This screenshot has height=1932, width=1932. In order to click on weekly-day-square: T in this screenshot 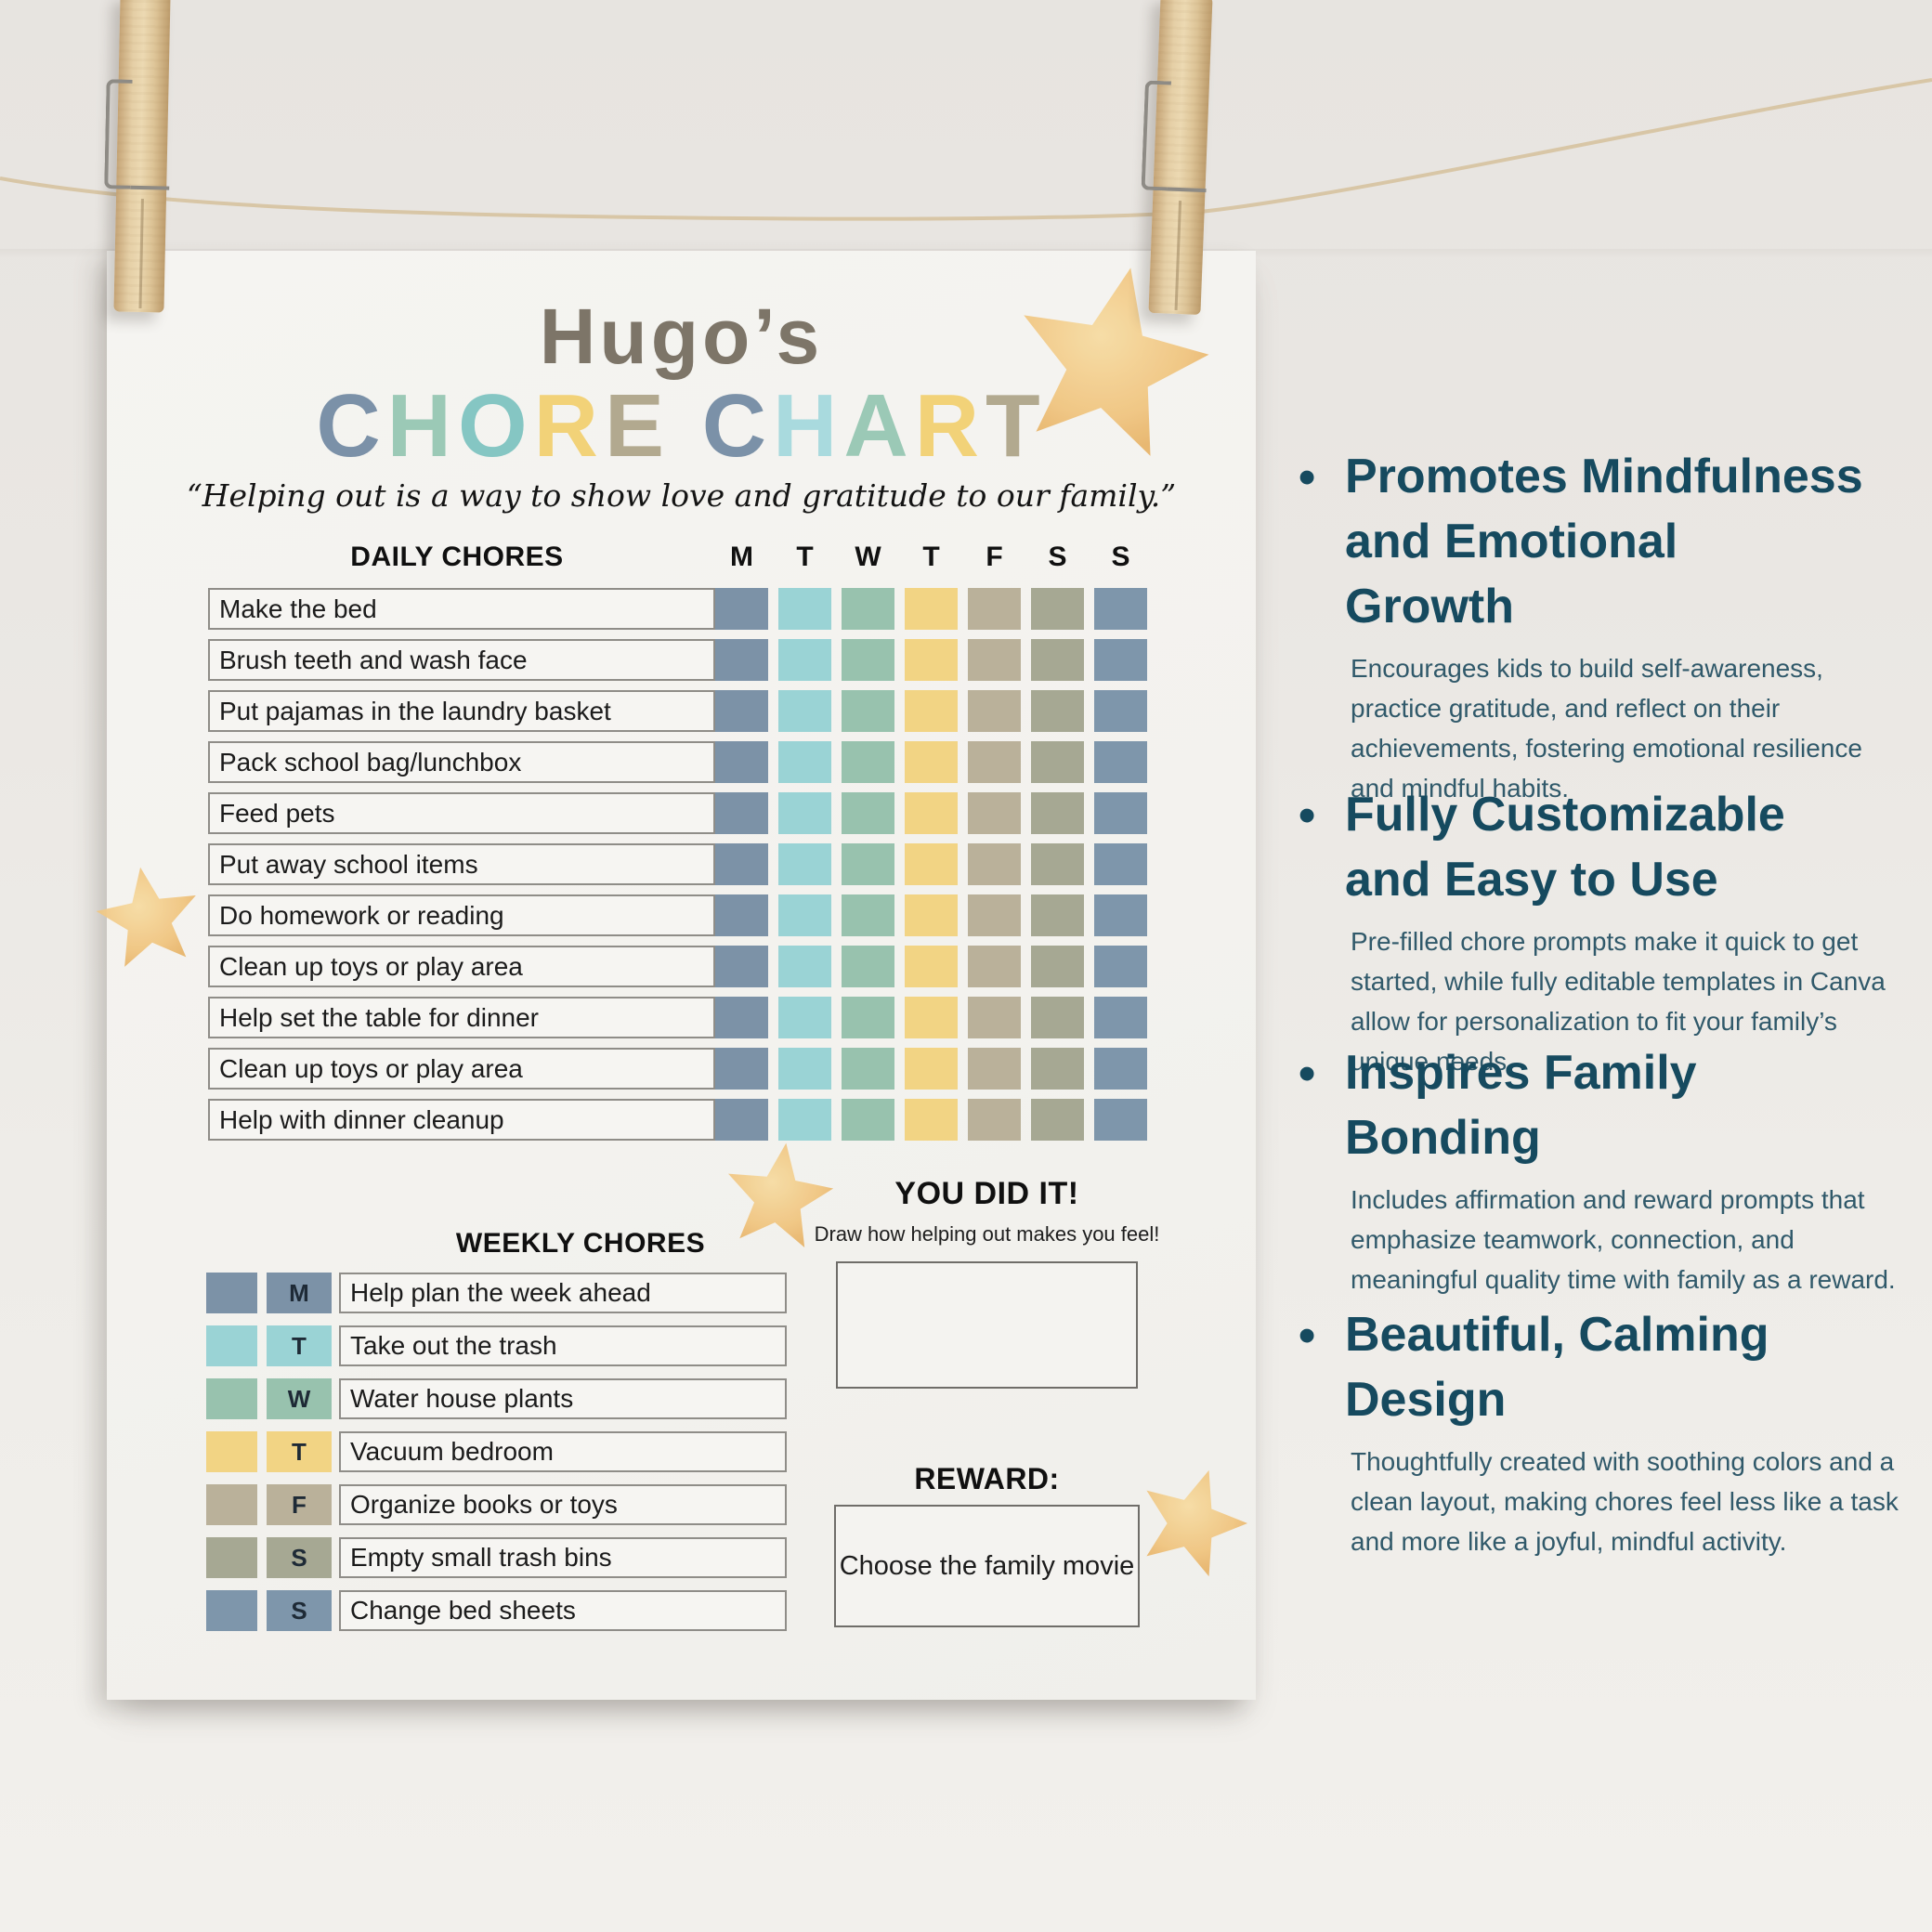, I will do `click(299, 1451)`.